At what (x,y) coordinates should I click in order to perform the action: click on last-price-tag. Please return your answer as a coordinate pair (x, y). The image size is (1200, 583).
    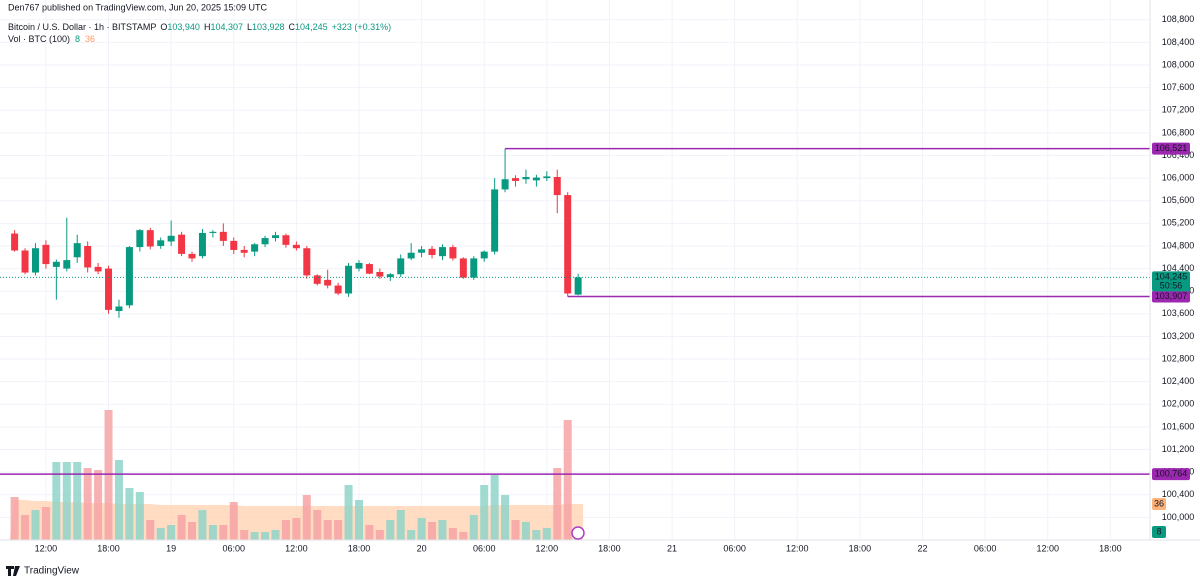
    Looking at the image, I should click on (1171, 281).